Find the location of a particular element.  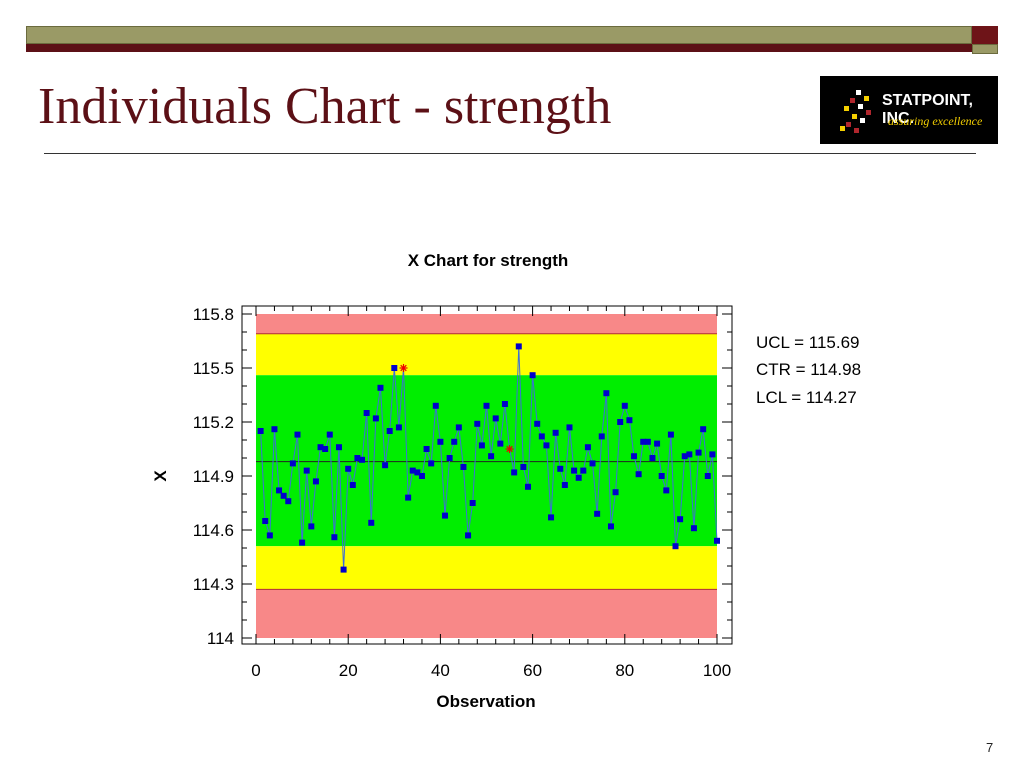

ctr-label: CTR = 114.98 is located at coordinates (808, 369).